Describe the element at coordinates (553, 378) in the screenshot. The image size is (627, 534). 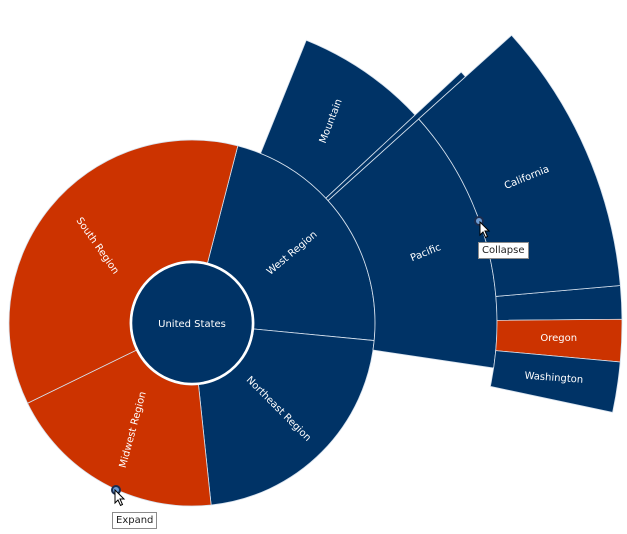
I see `state-label-washington: Washington` at that location.